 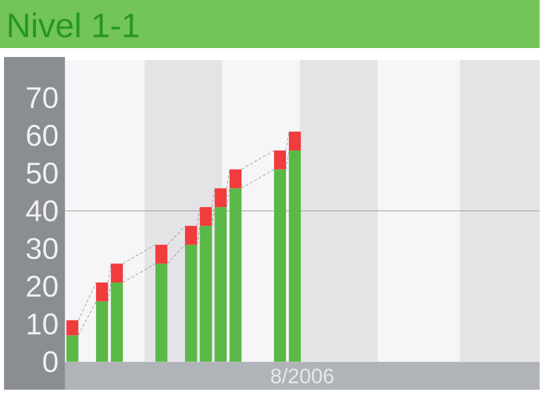 I want to click on y-tick-label: 30, so click(x=42, y=249).